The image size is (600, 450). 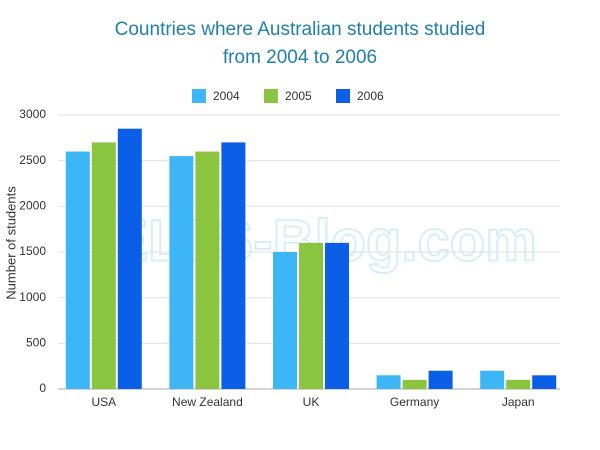 What do you see at coordinates (42, 388) in the screenshot?
I see `y-tick-label: 0` at bounding box center [42, 388].